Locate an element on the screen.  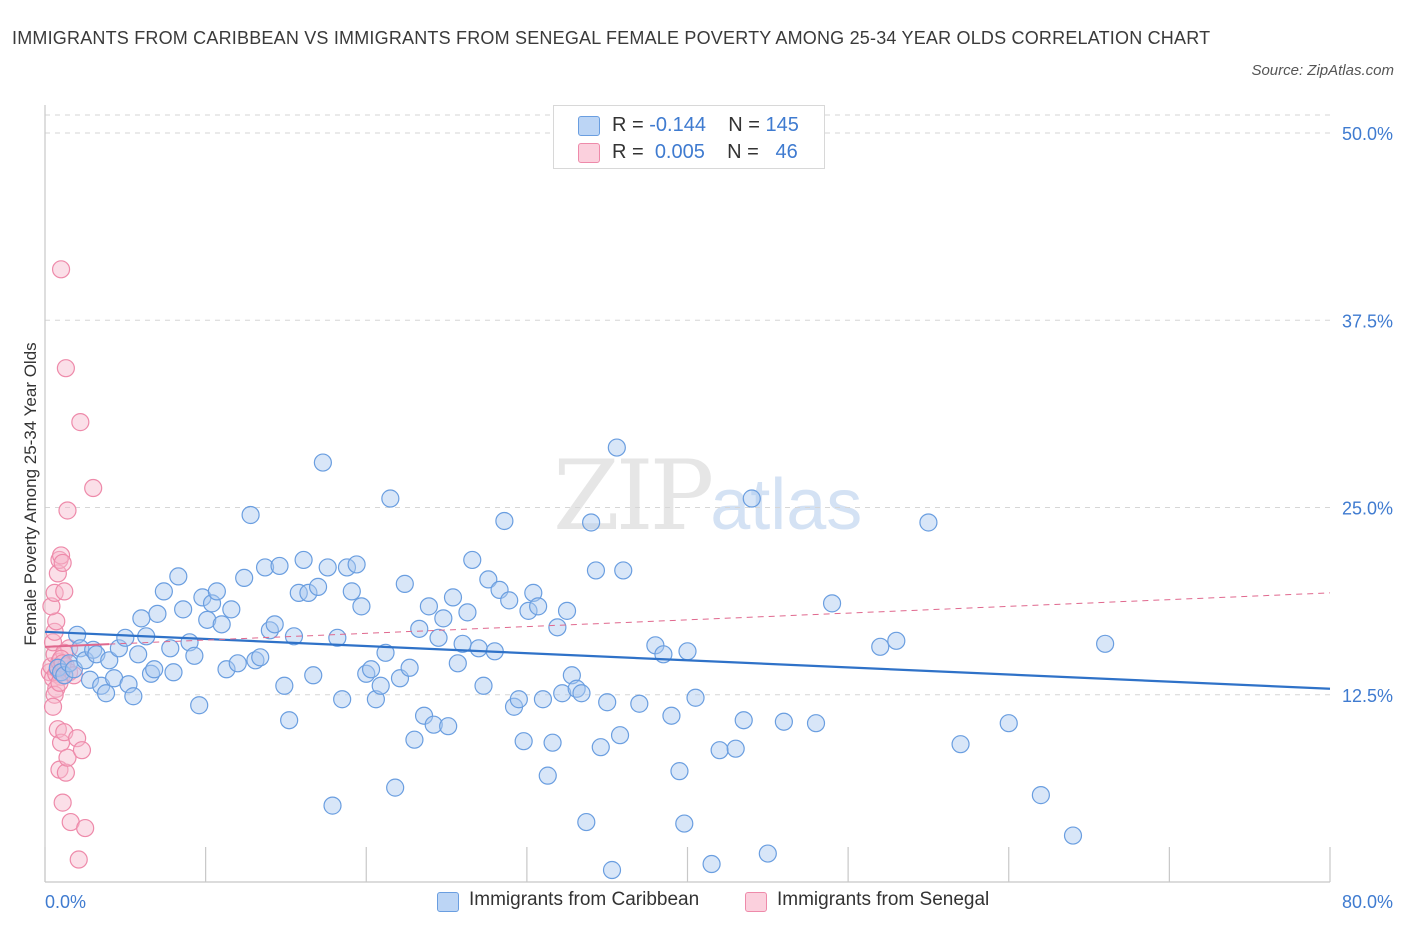
y-axis-label: Female Poverty Among 25-34 Year Olds is located at coordinates (30, 493).